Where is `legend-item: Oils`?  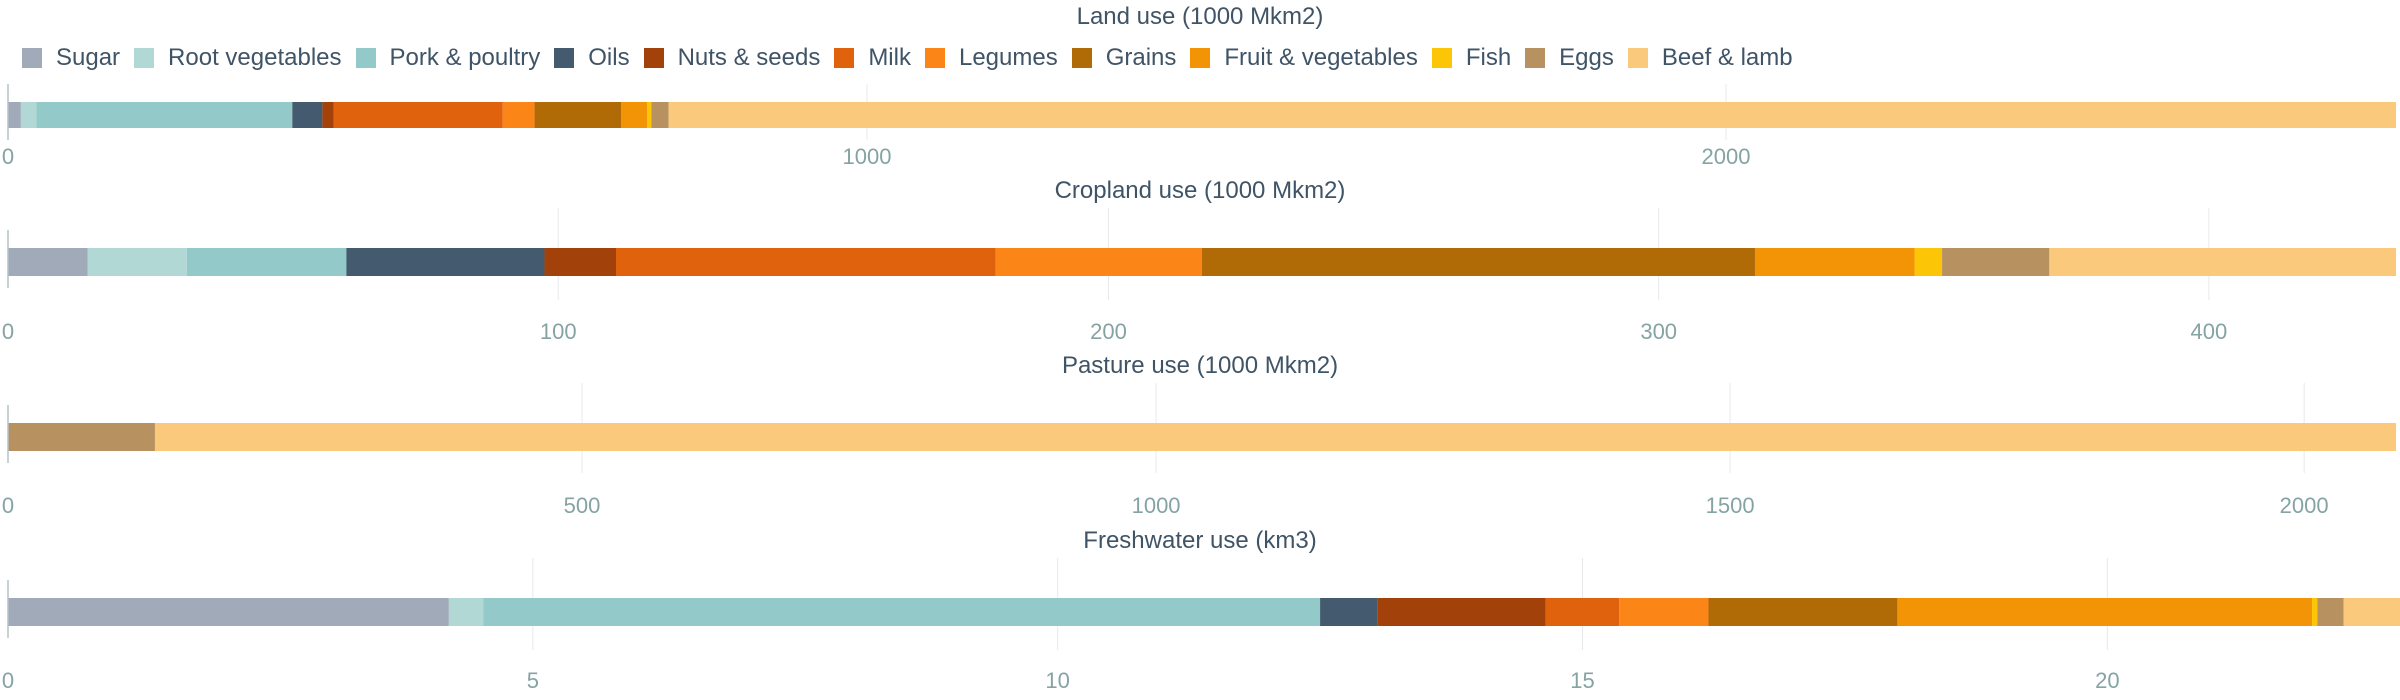
legend-item: Oils is located at coordinates (592, 58).